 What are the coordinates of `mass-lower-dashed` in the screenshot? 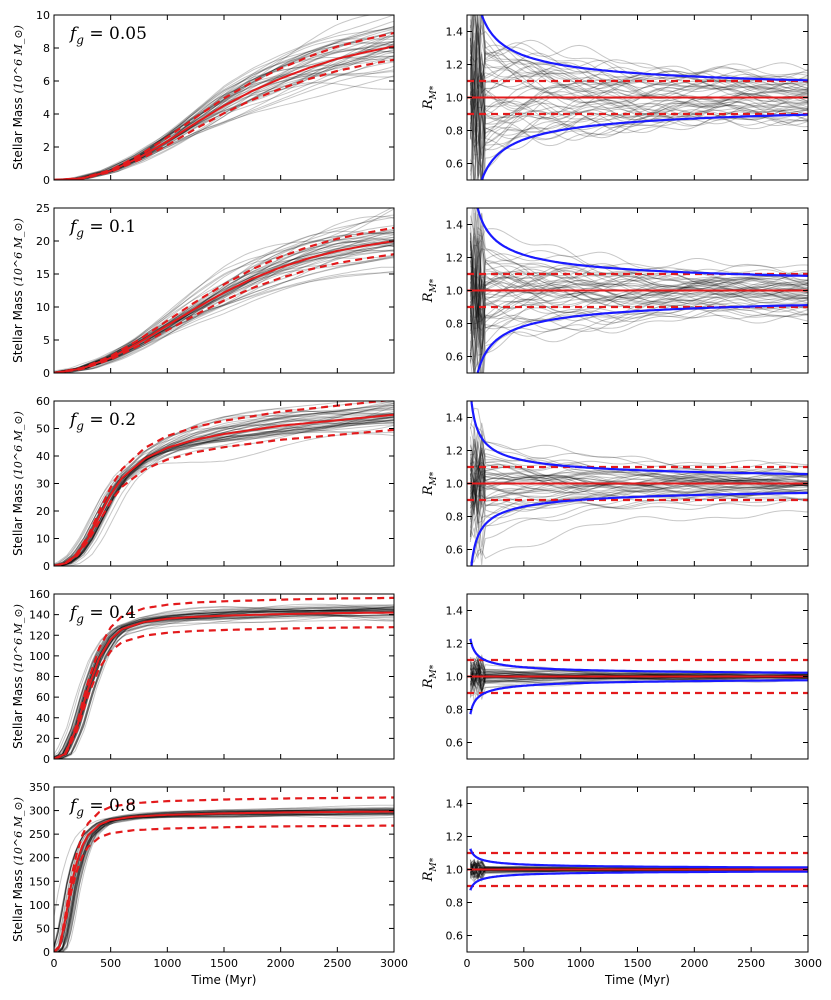 It's located at (224, 888).